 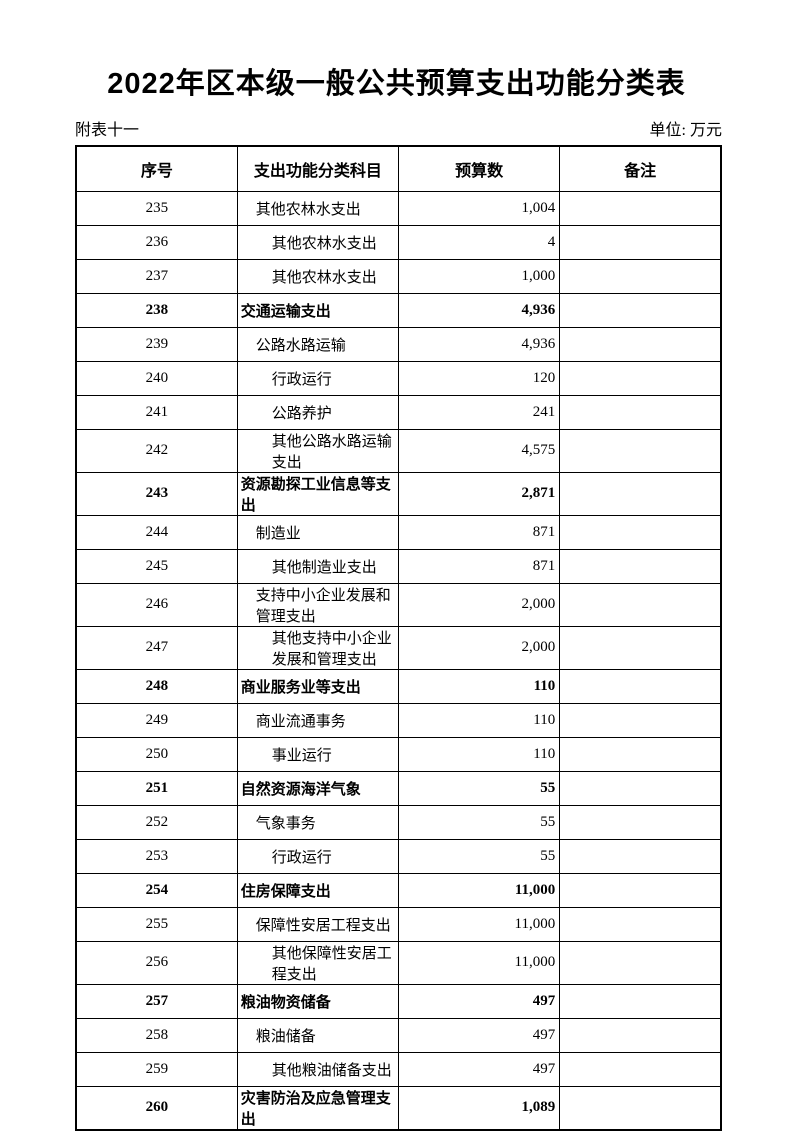 I want to click on table-header-row: 序号 支出功能分类科目 预算数 备注, so click(x=398, y=168).